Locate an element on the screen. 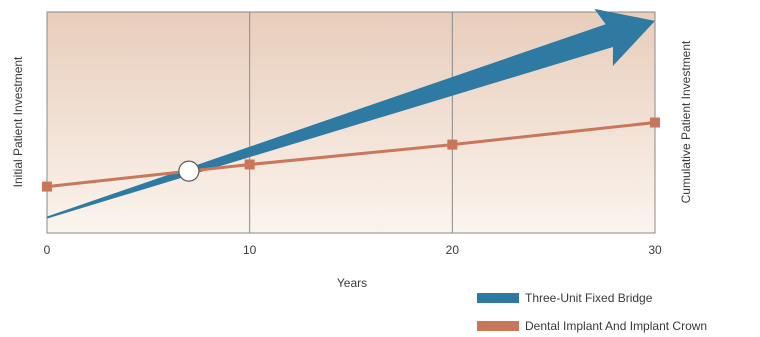  x-tick-10: 10 is located at coordinates (250, 250).